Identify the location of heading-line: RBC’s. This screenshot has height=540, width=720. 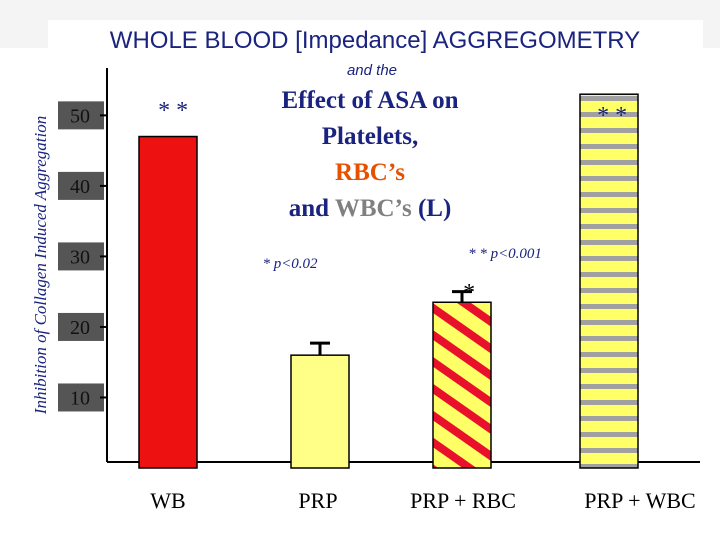
(370, 172).